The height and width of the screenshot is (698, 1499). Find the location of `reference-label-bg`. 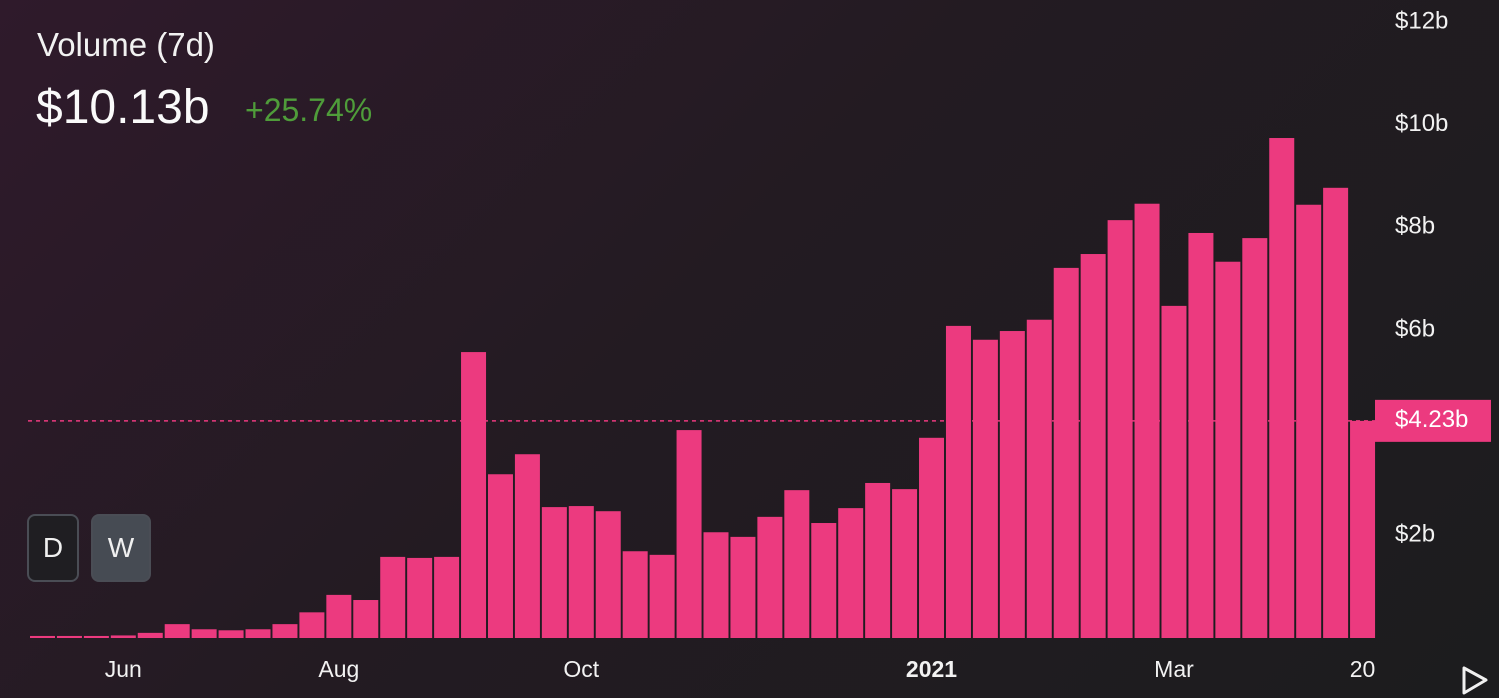

reference-label-bg is located at coordinates (1433, 420).